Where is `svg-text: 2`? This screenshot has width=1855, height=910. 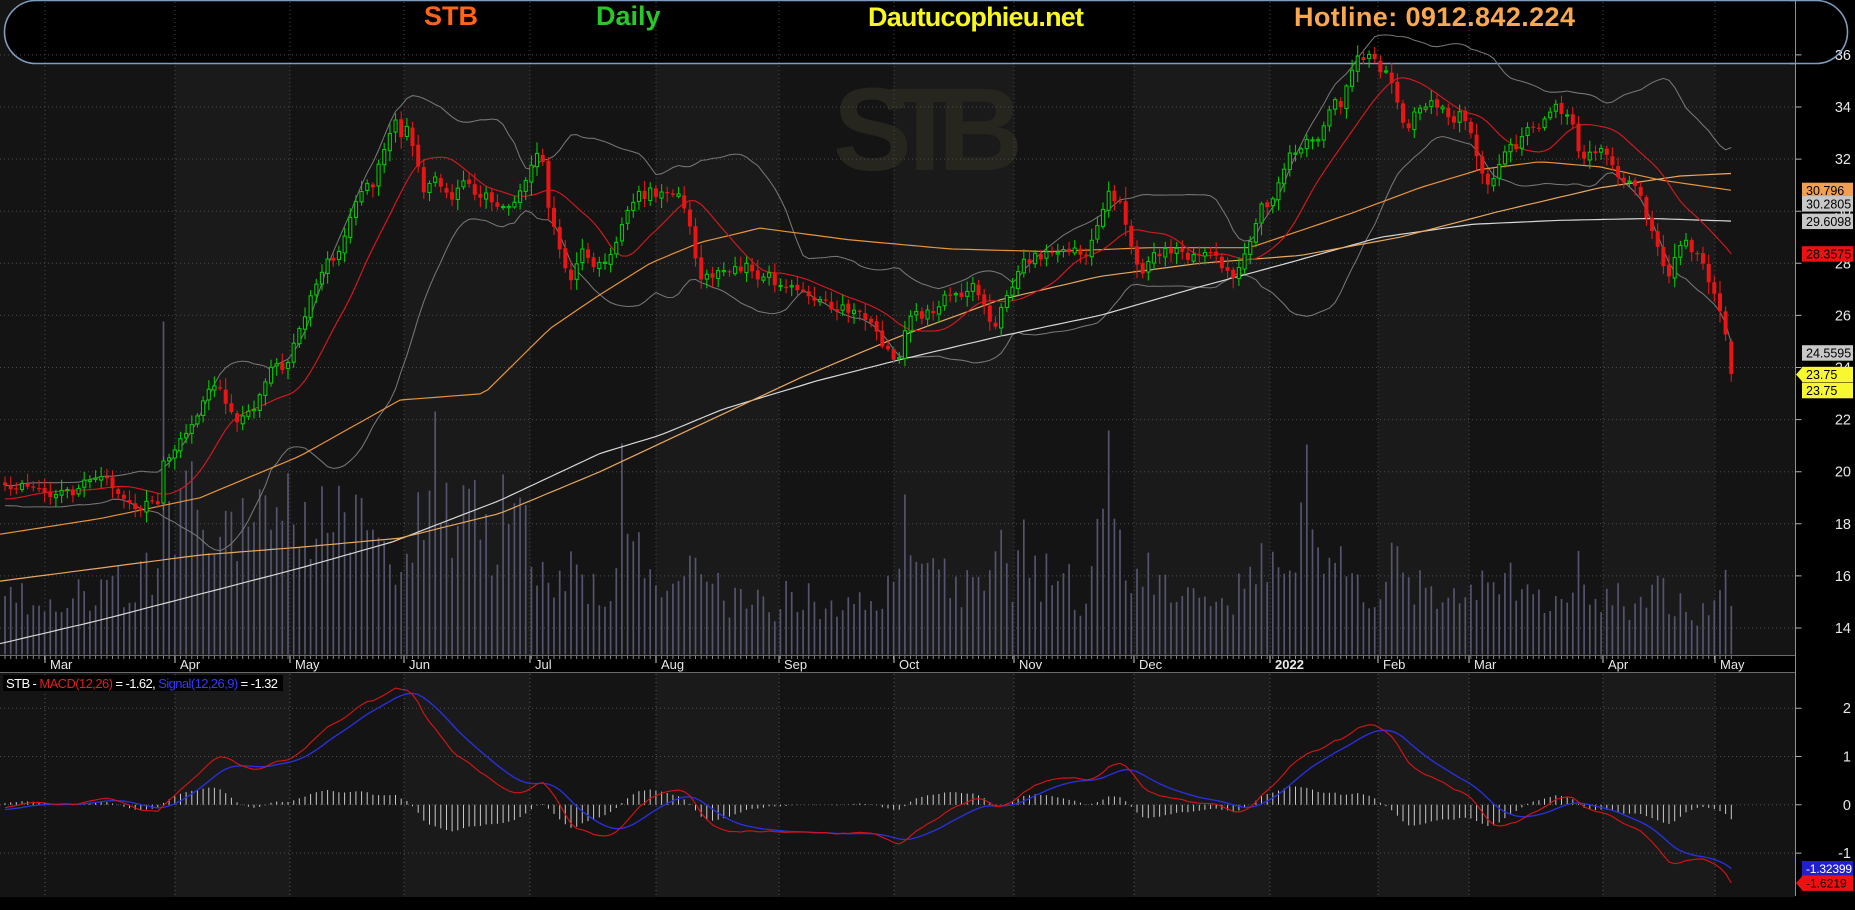
svg-text: 2 is located at coordinates (1847, 709).